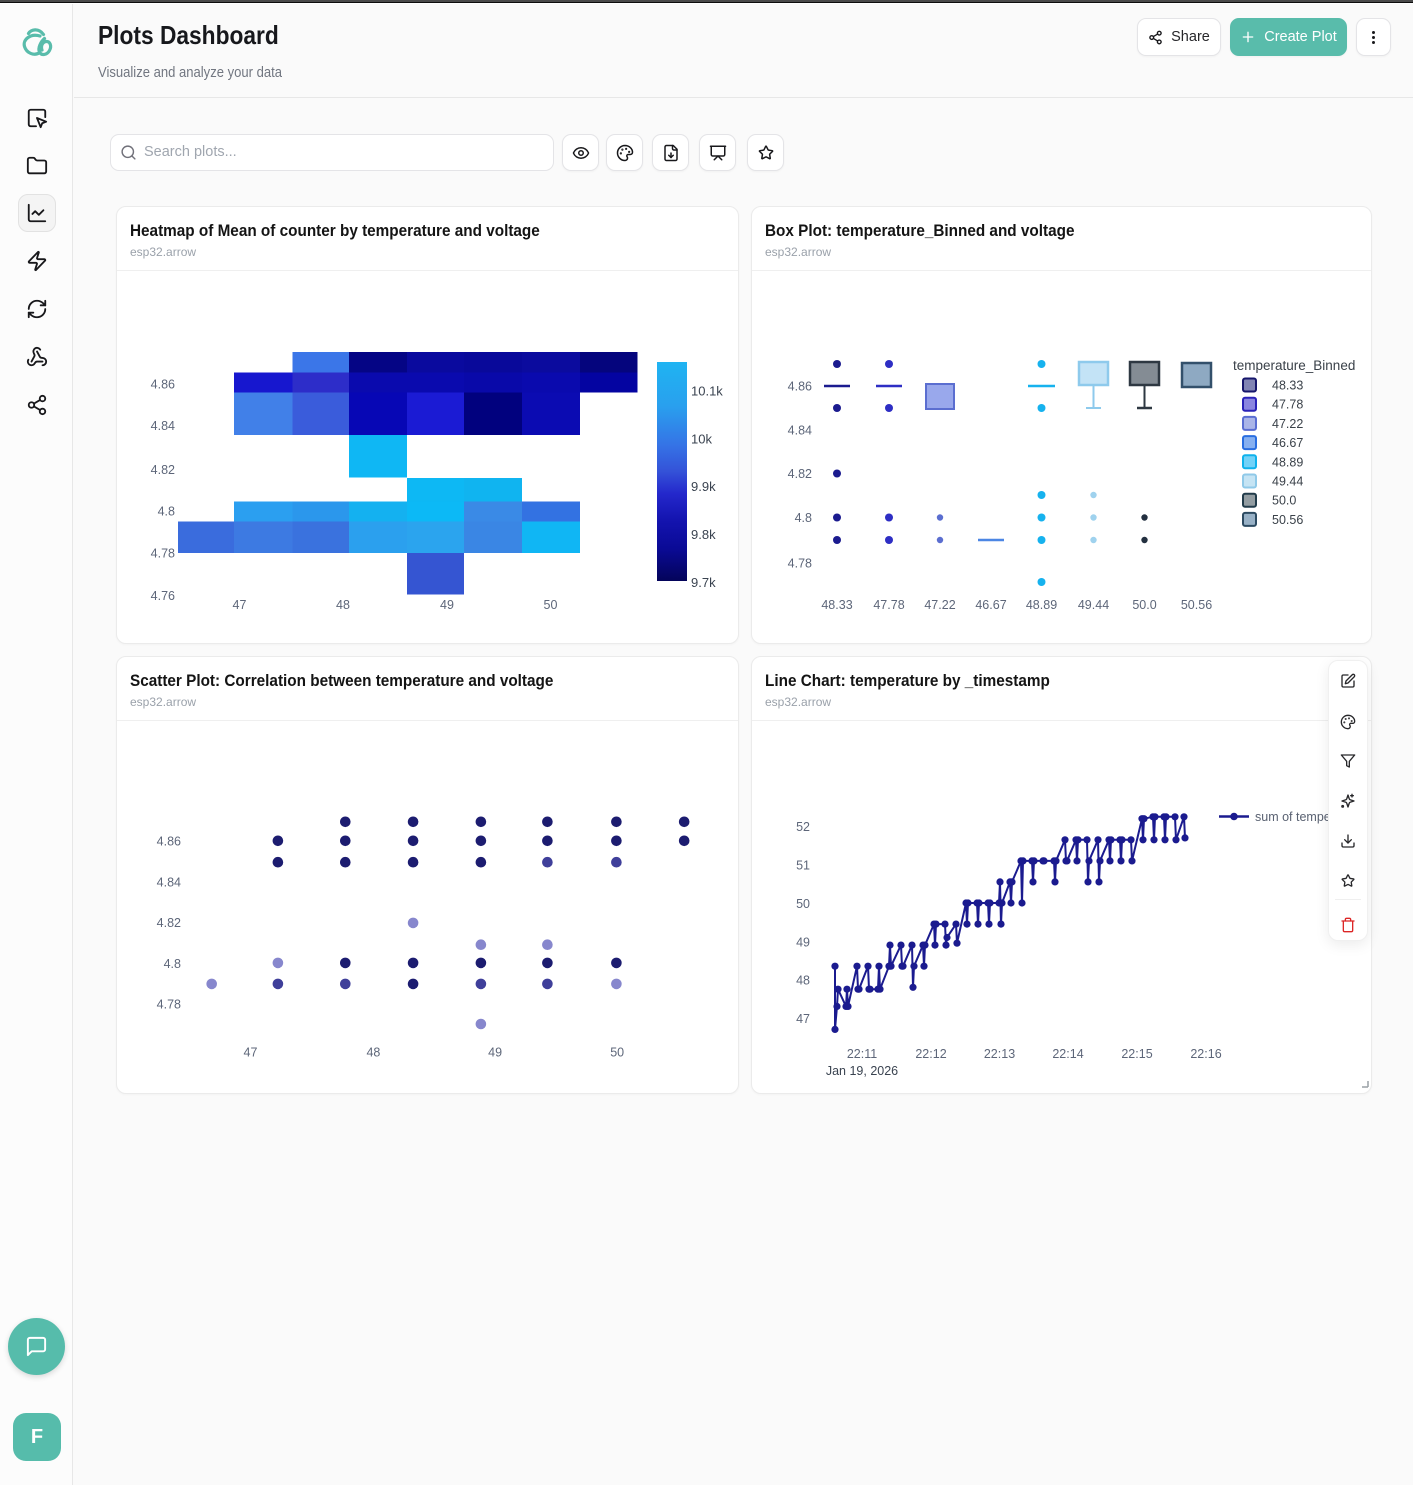 The image size is (1413, 1485). I want to click on svg-text: 22:12, so click(930, 1054).